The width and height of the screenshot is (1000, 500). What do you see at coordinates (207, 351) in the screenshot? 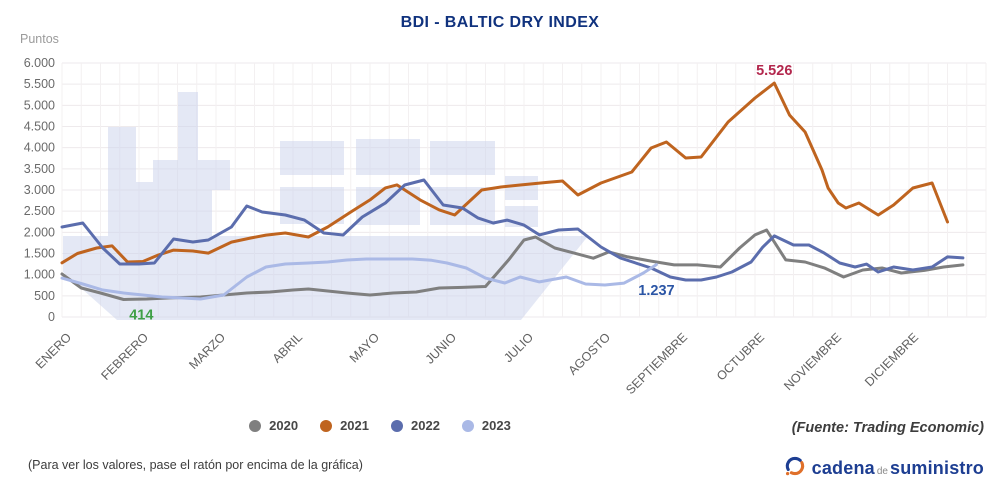
I see `x-tick-label-marzo: MARZO` at bounding box center [207, 351].